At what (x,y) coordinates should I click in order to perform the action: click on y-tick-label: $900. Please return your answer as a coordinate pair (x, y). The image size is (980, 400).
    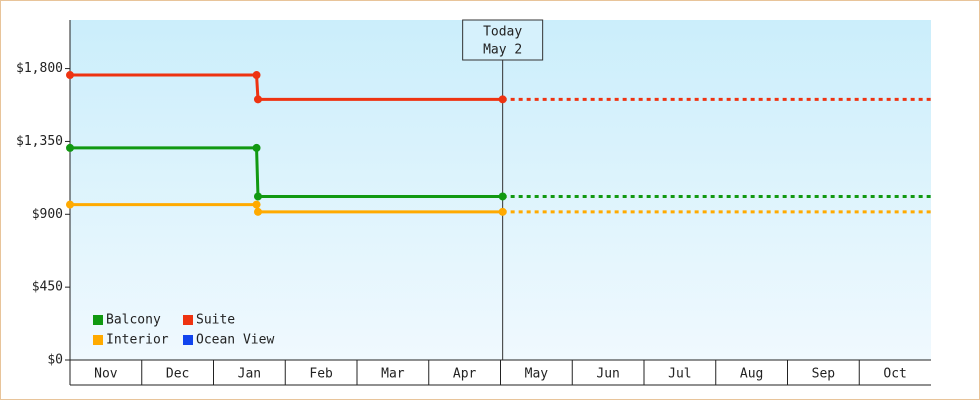
    Looking at the image, I should click on (47, 214).